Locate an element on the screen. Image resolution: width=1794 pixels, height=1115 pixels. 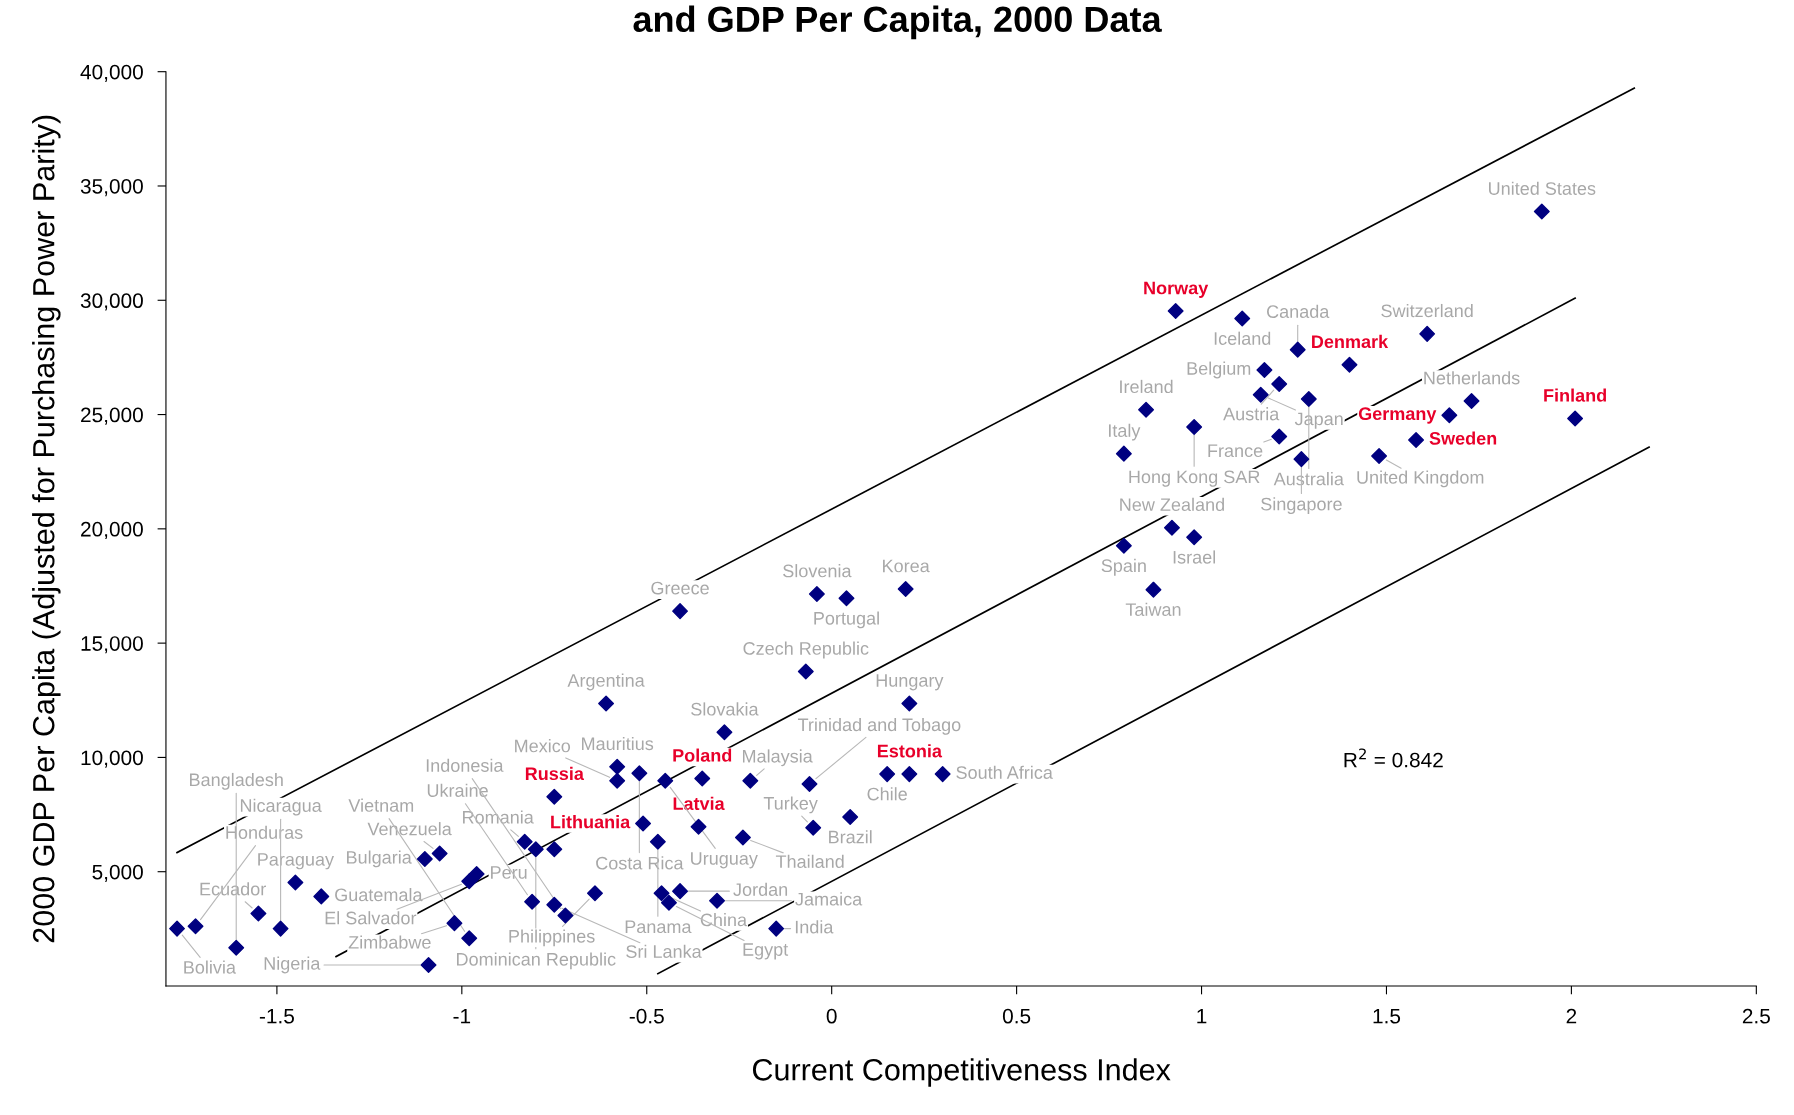
annotation: Poland is located at coordinates (702, 755).